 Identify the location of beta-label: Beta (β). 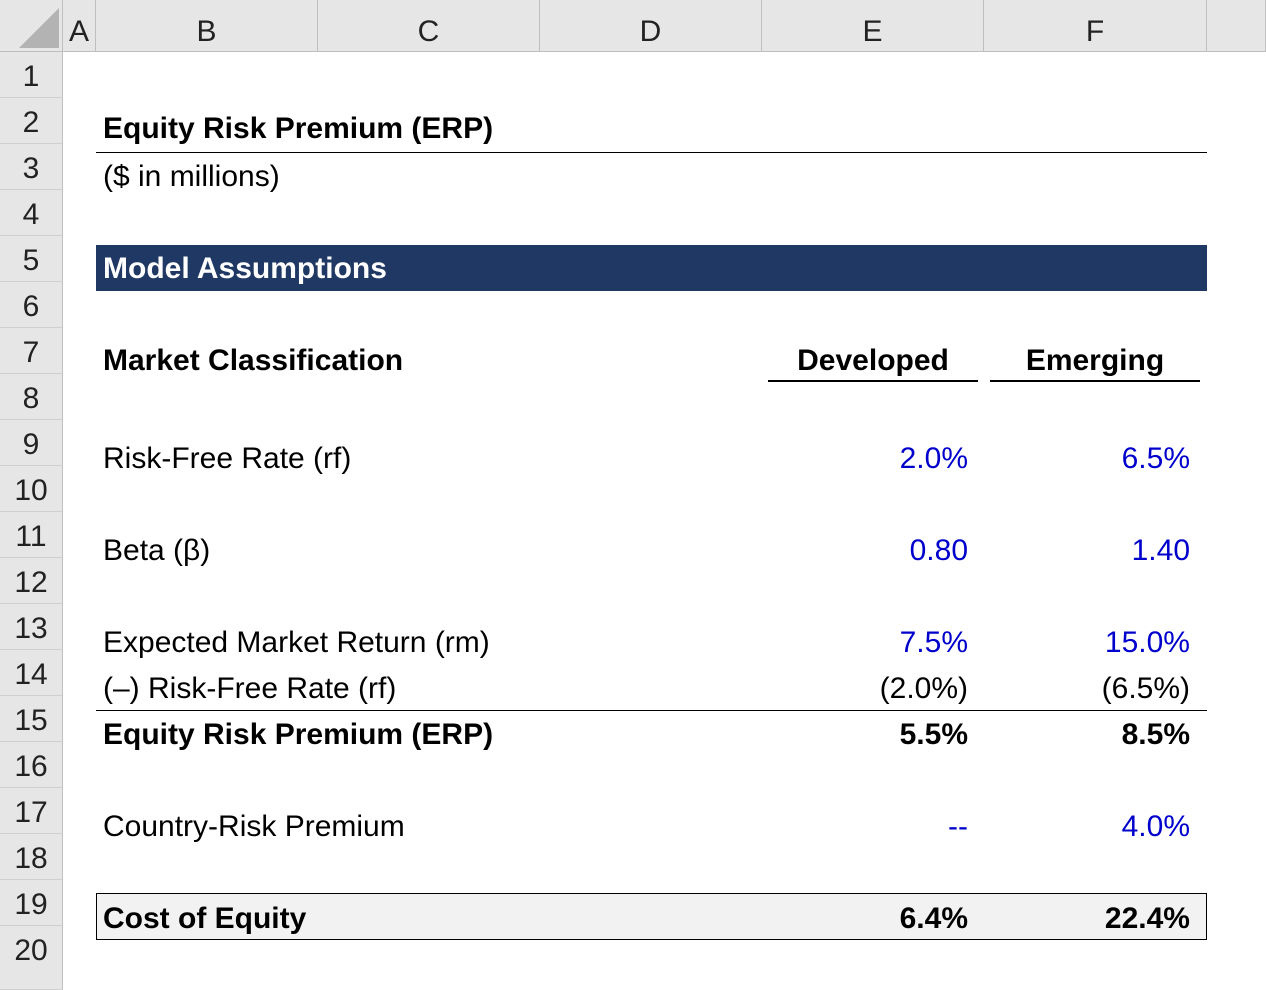
(157, 550).